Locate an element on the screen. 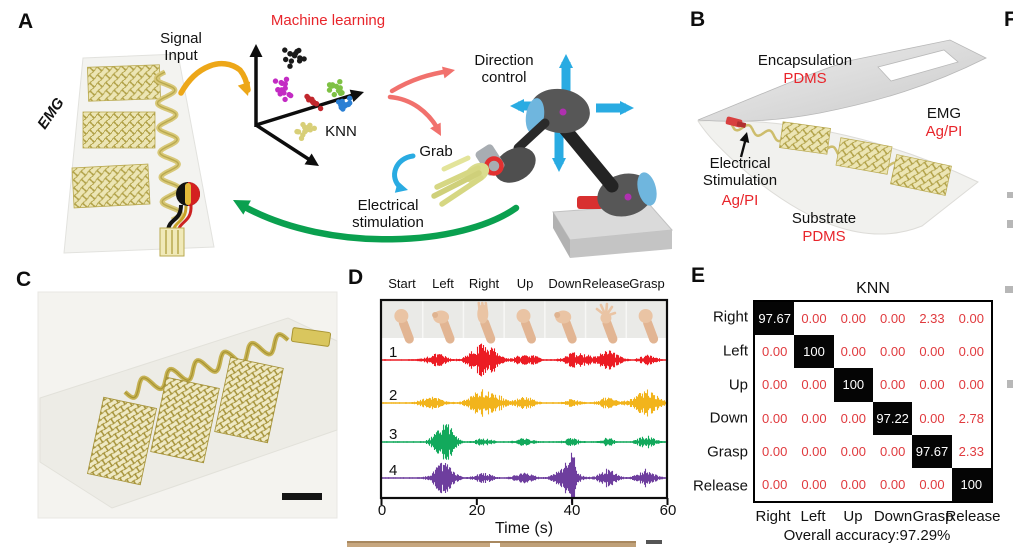 Image resolution: width=1013 pixels, height=547 pixels. matrix-col-label-right: Right is located at coordinates (773, 516).